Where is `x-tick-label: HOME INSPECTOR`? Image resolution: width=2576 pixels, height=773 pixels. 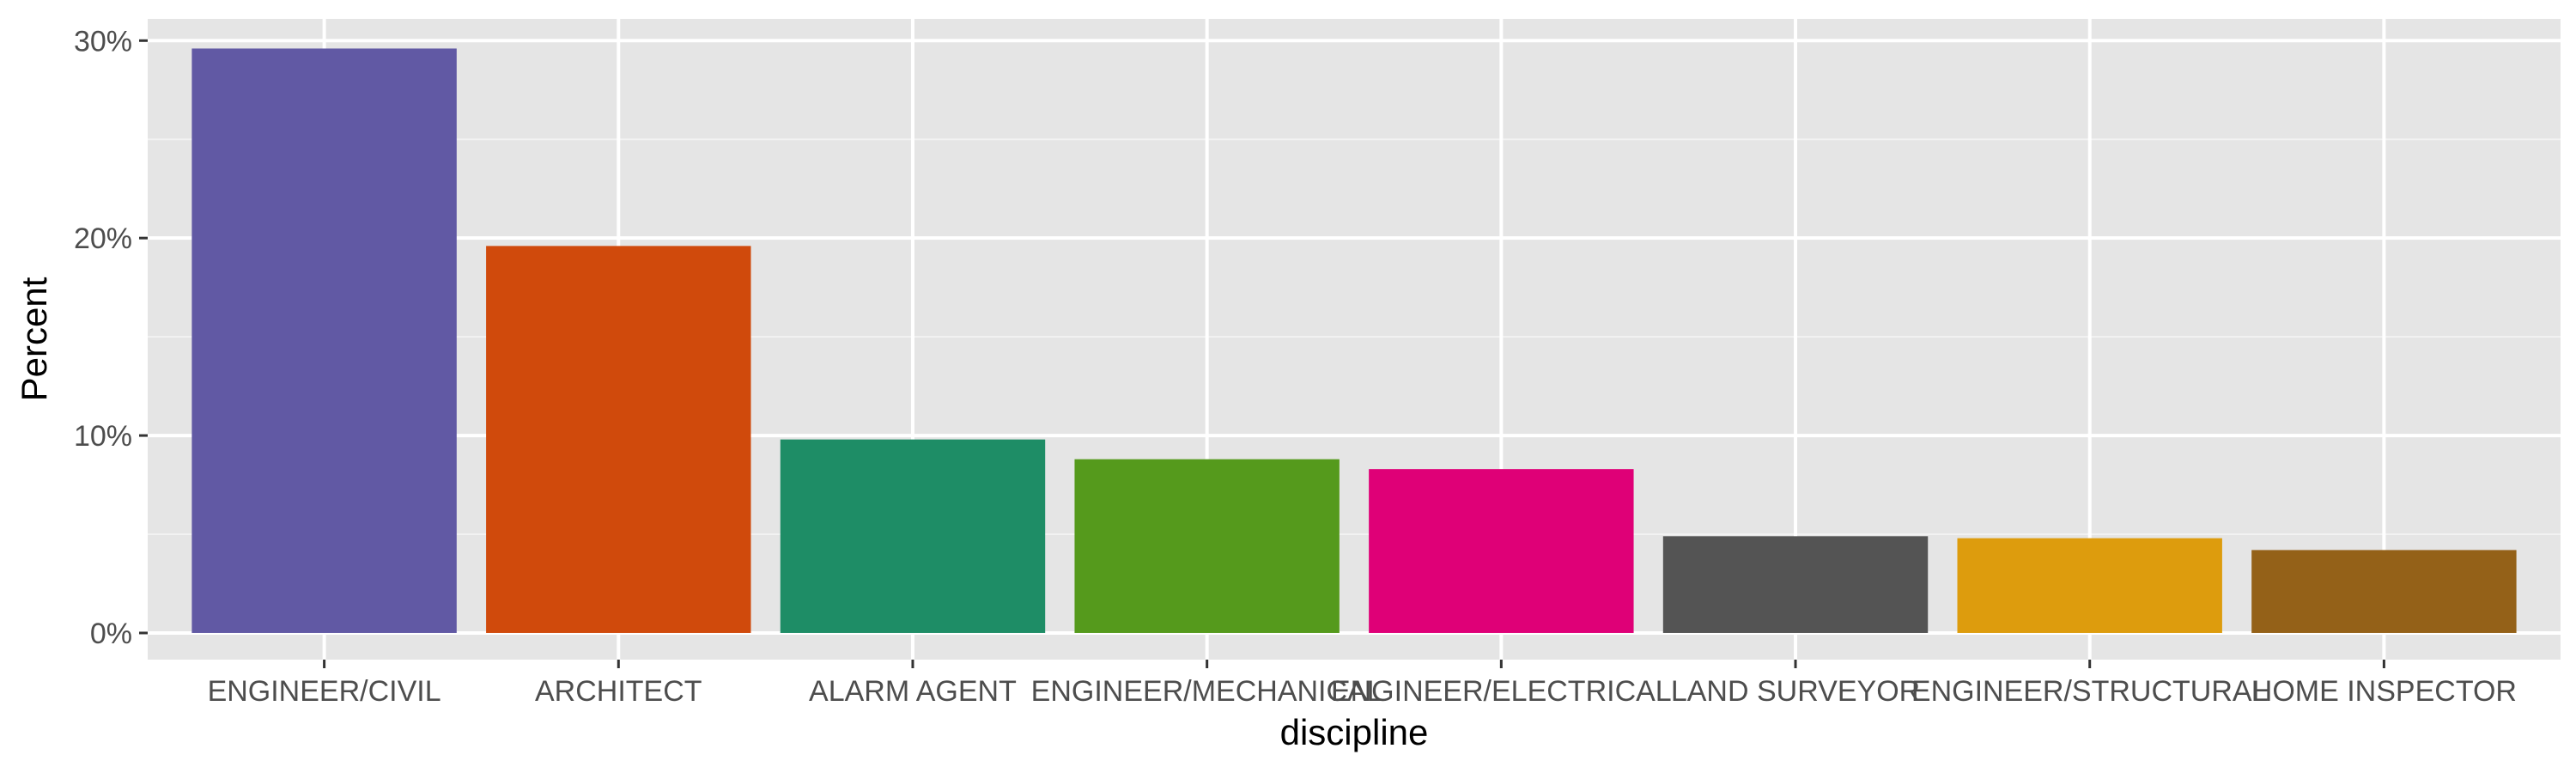 x-tick-label: HOME INSPECTOR is located at coordinates (2384, 691).